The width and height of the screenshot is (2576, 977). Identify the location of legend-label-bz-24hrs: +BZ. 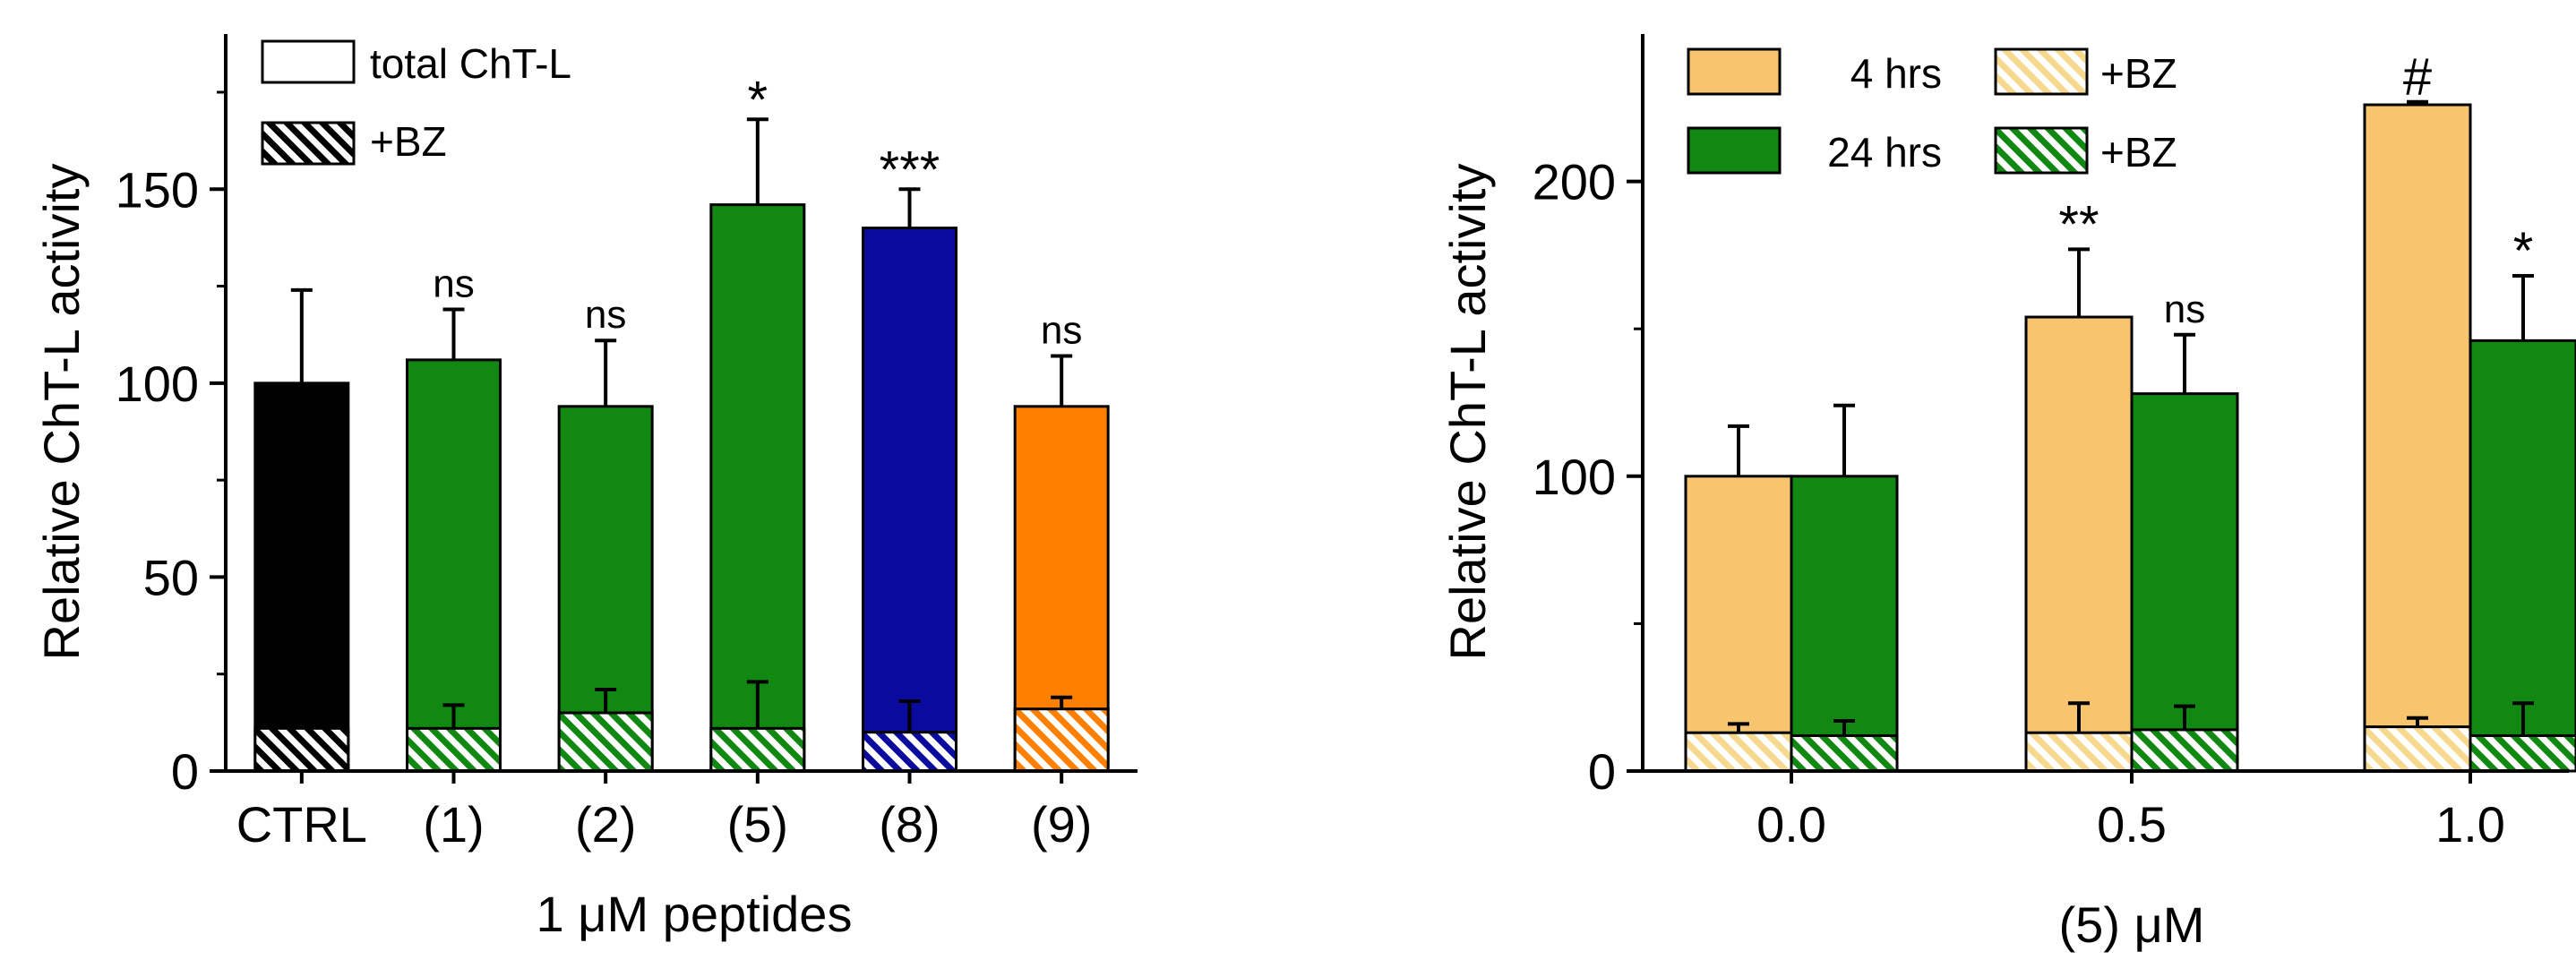
(2138, 153).